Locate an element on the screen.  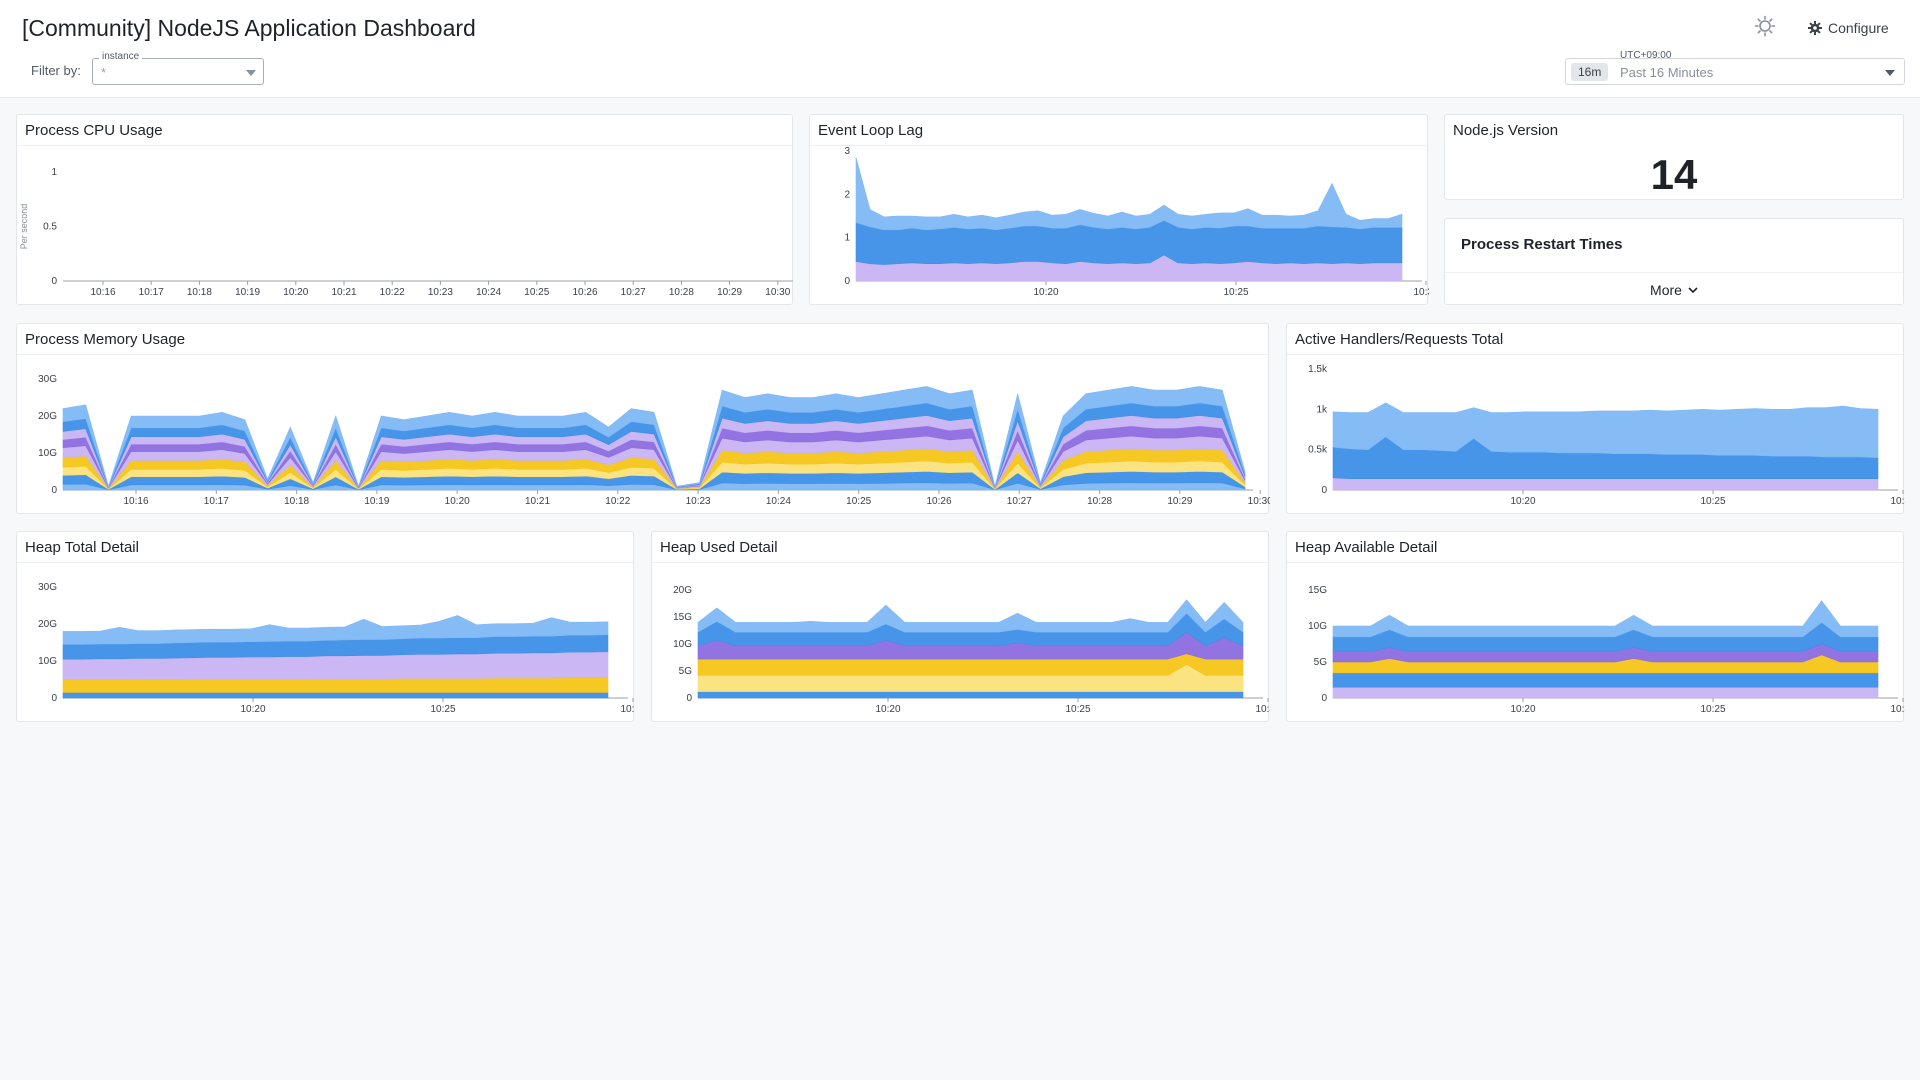
x-tick-label: 10:21 is located at coordinates (343, 292).